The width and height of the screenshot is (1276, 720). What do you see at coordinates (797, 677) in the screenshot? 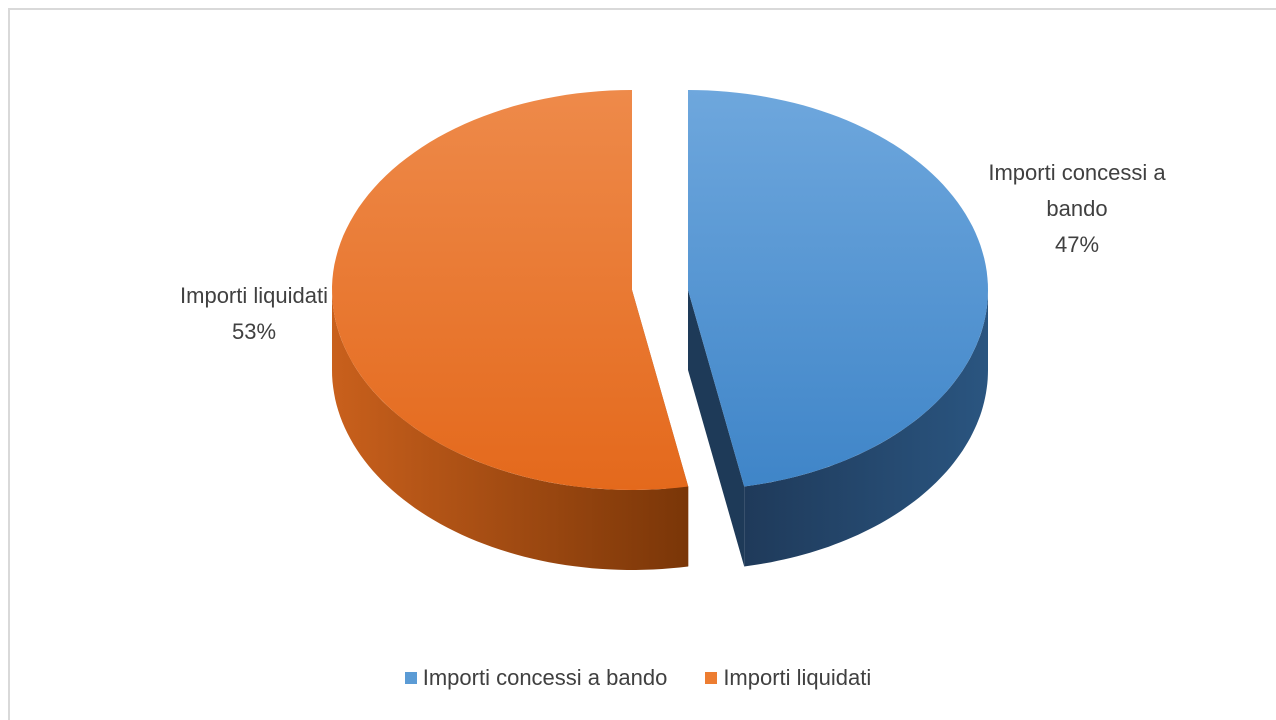
I see `legend-label: Importi liquidati` at bounding box center [797, 677].